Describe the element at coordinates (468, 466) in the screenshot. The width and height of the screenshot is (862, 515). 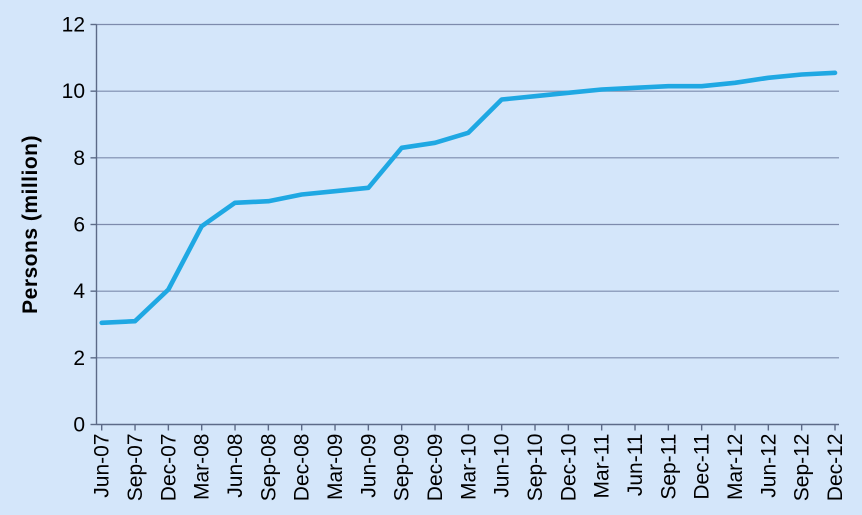
I see `x-tick-label: Mar-10` at that location.